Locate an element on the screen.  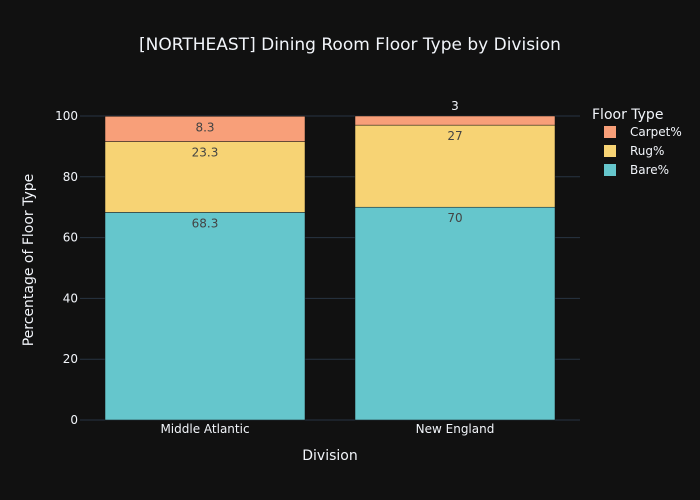
y-tick-label: 60 is located at coordinates (70, 238).